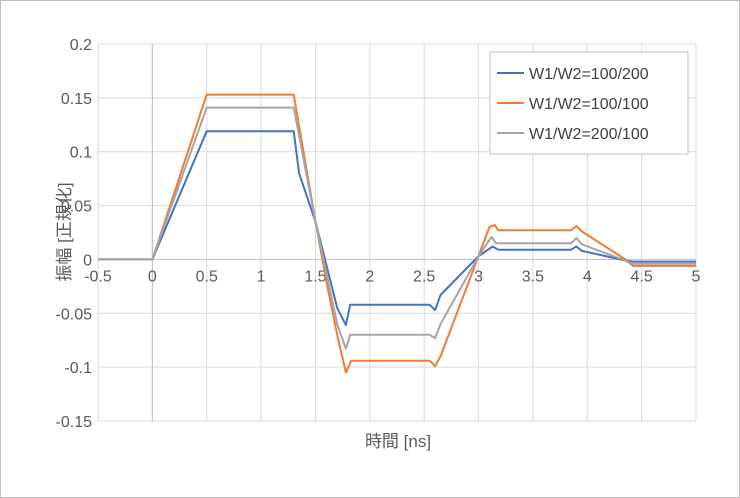 This screenshot has height=498, width=740. I want to click on y-tick-label: -0.15, so click(74, 422).